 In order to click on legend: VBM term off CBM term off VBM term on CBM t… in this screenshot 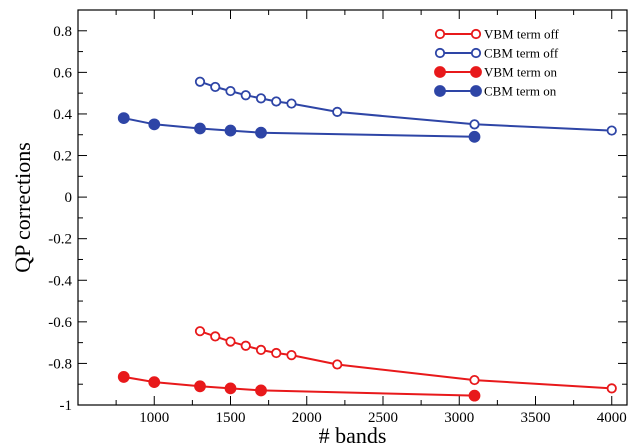, I will do `click(497, 63)`.